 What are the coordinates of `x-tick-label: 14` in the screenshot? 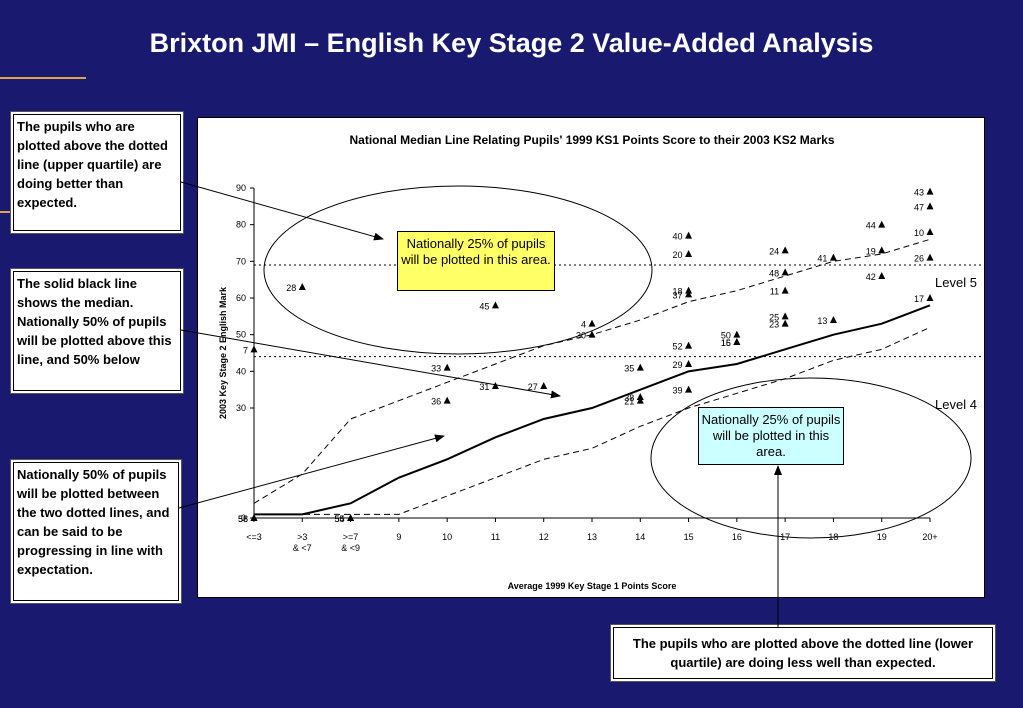 It's located at (640, 537).